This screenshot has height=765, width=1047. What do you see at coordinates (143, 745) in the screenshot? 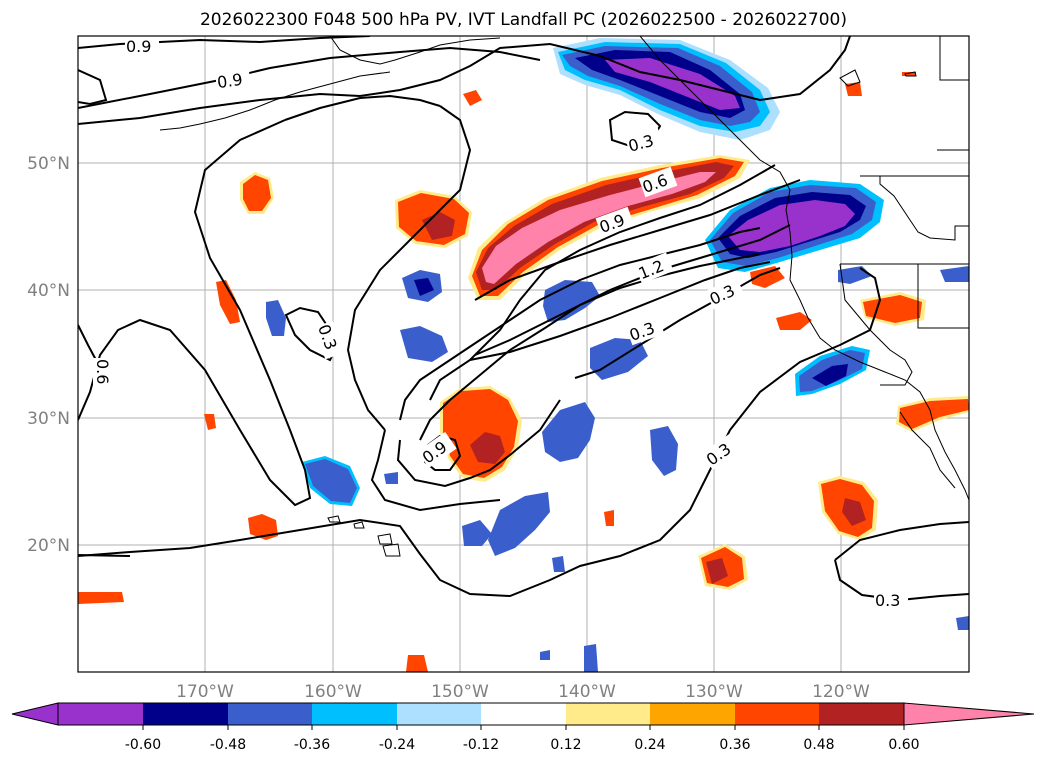
I see `colorbar-tick-label: -0.60` at bounding box center [143, 745].